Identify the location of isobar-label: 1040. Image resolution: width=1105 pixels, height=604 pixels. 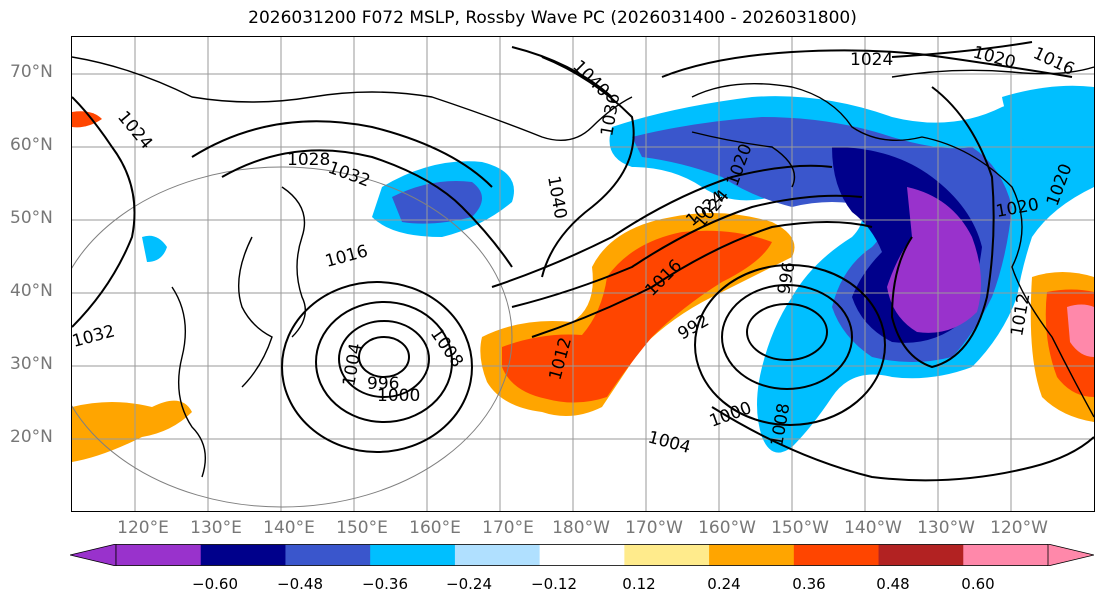
(556, 197).